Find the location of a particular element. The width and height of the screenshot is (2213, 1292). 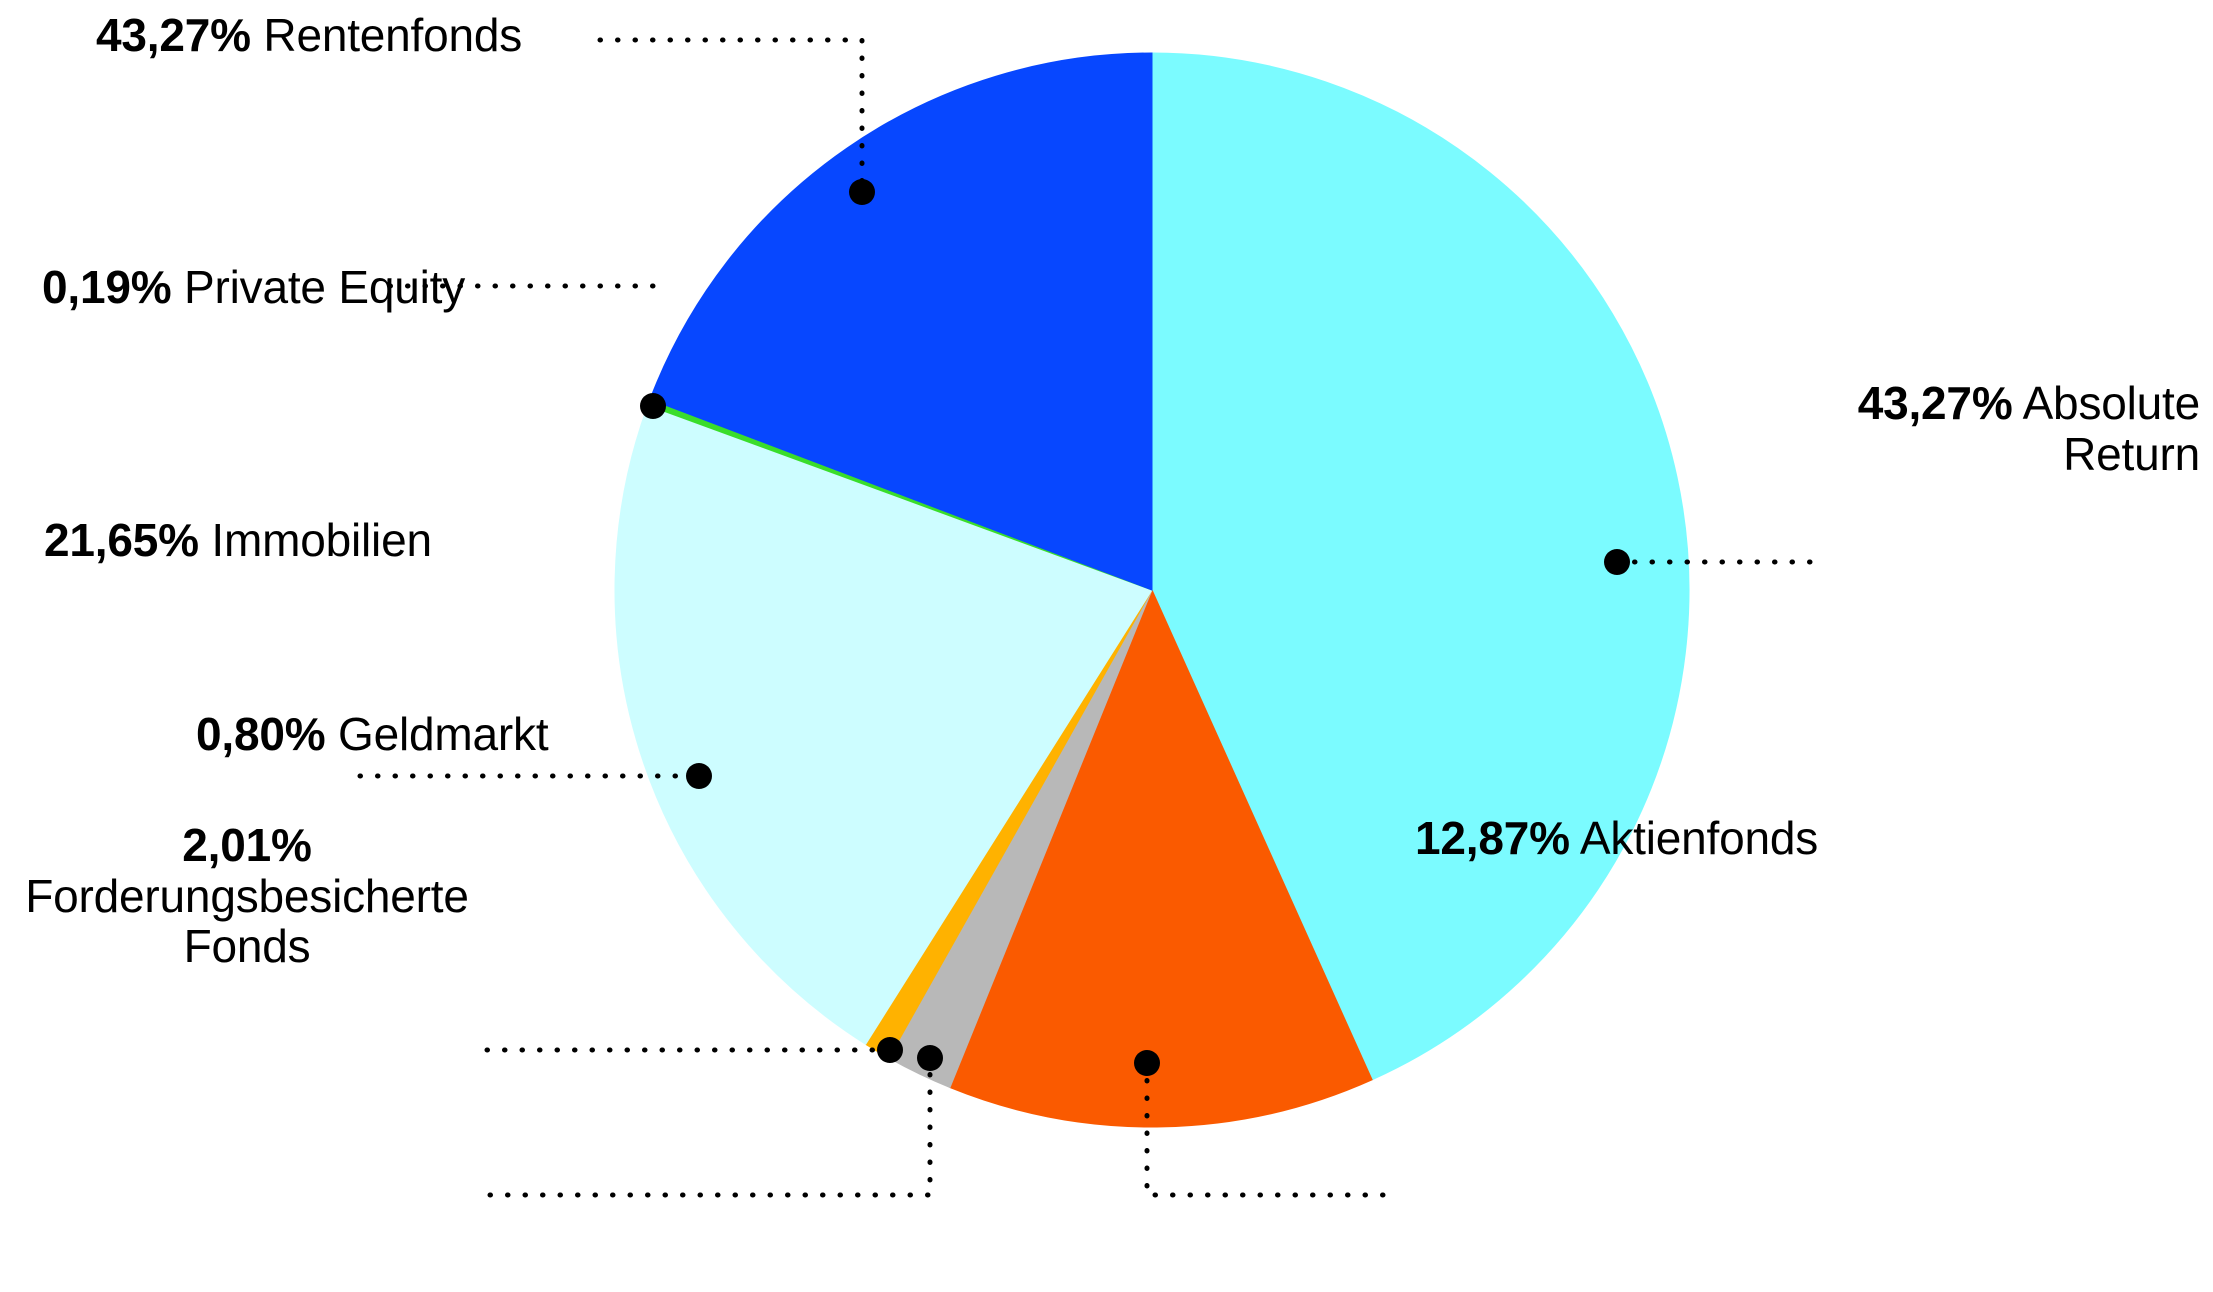

pie-slice-aktienfonds is located at coordinates (1161, 858).